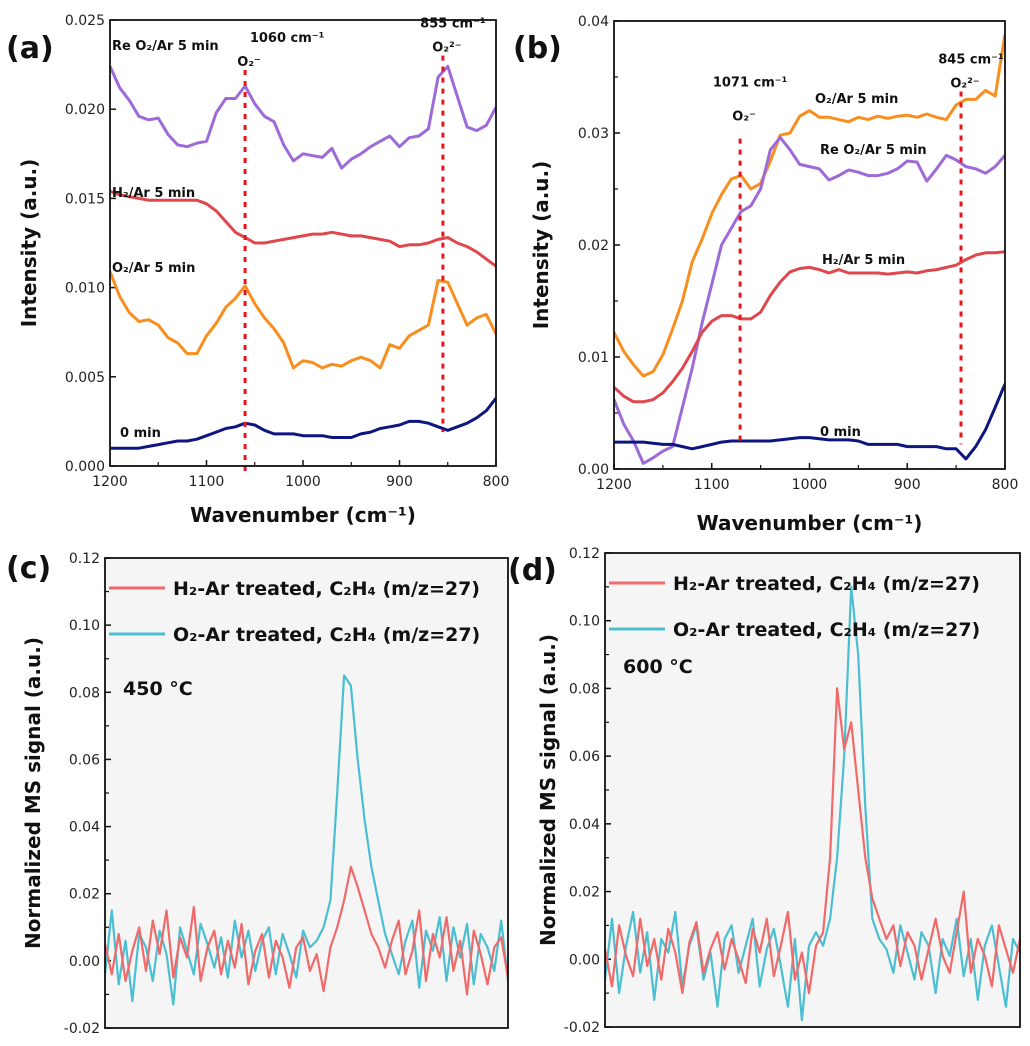 This screenshot has width=1030, height=1046. I want to click on peak-wavenumber-label: 1071 cm⁻¹, so click(750, 83).